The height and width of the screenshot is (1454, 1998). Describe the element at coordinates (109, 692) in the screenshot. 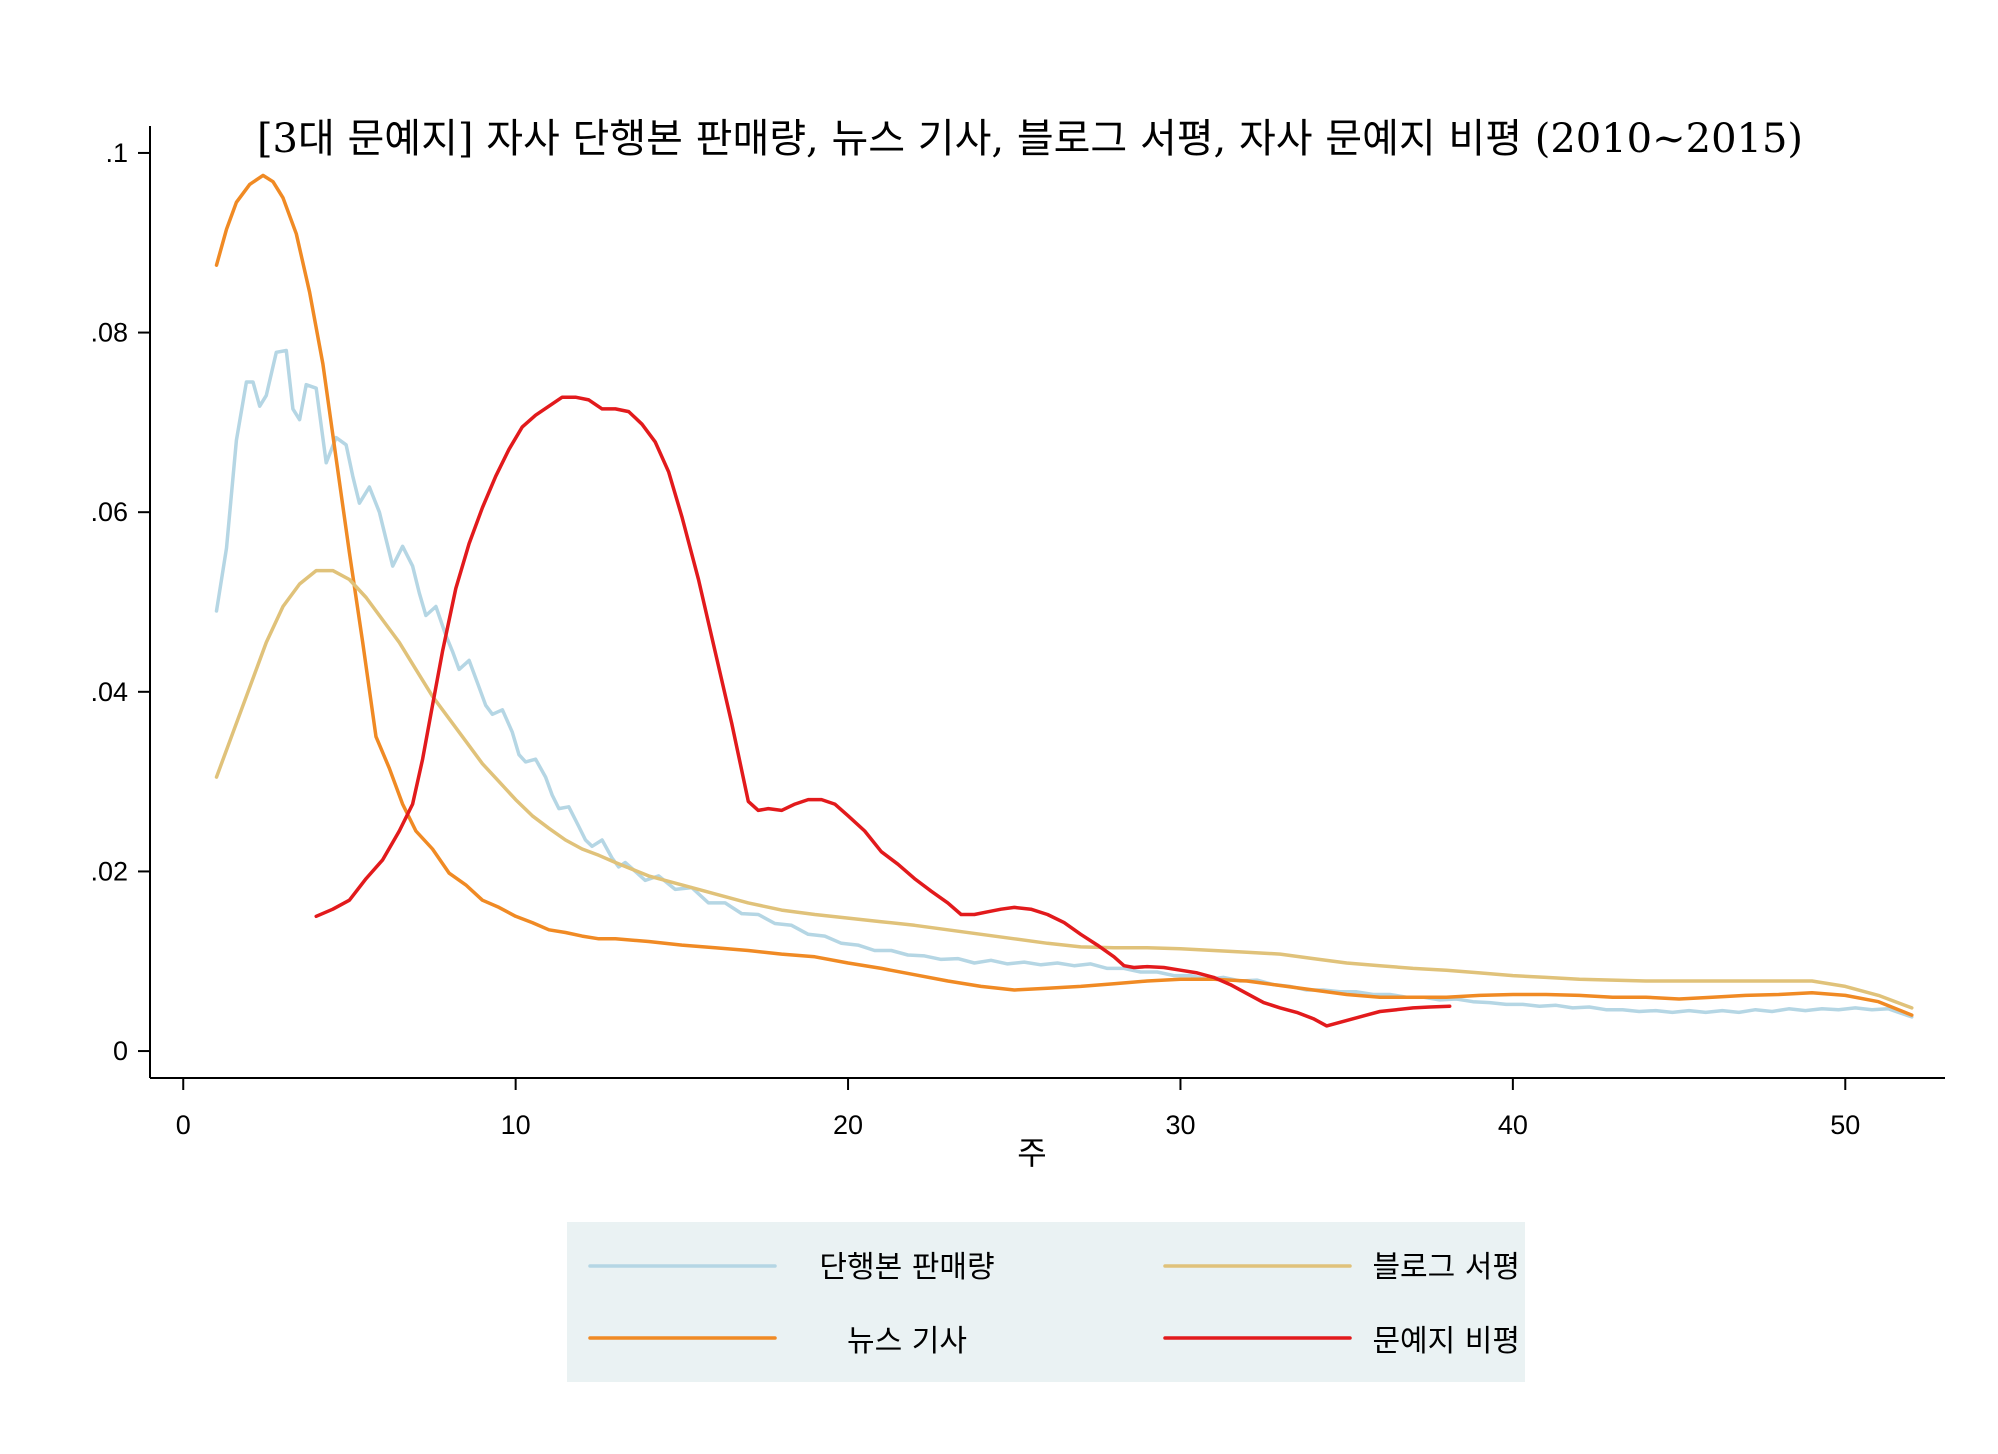

I see `y-tick-label: .04` at that location.